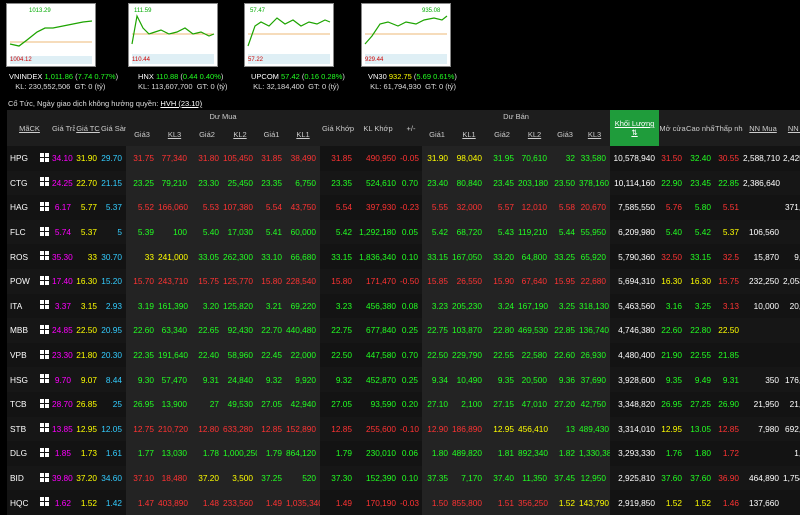 Image resolution: width=800 pixels, height=515 pixels. What do you see at coordinates (535, 183) in the screenshot?
I see `sell-kl2-cell: 203,180` at bounding box center [535, 183].